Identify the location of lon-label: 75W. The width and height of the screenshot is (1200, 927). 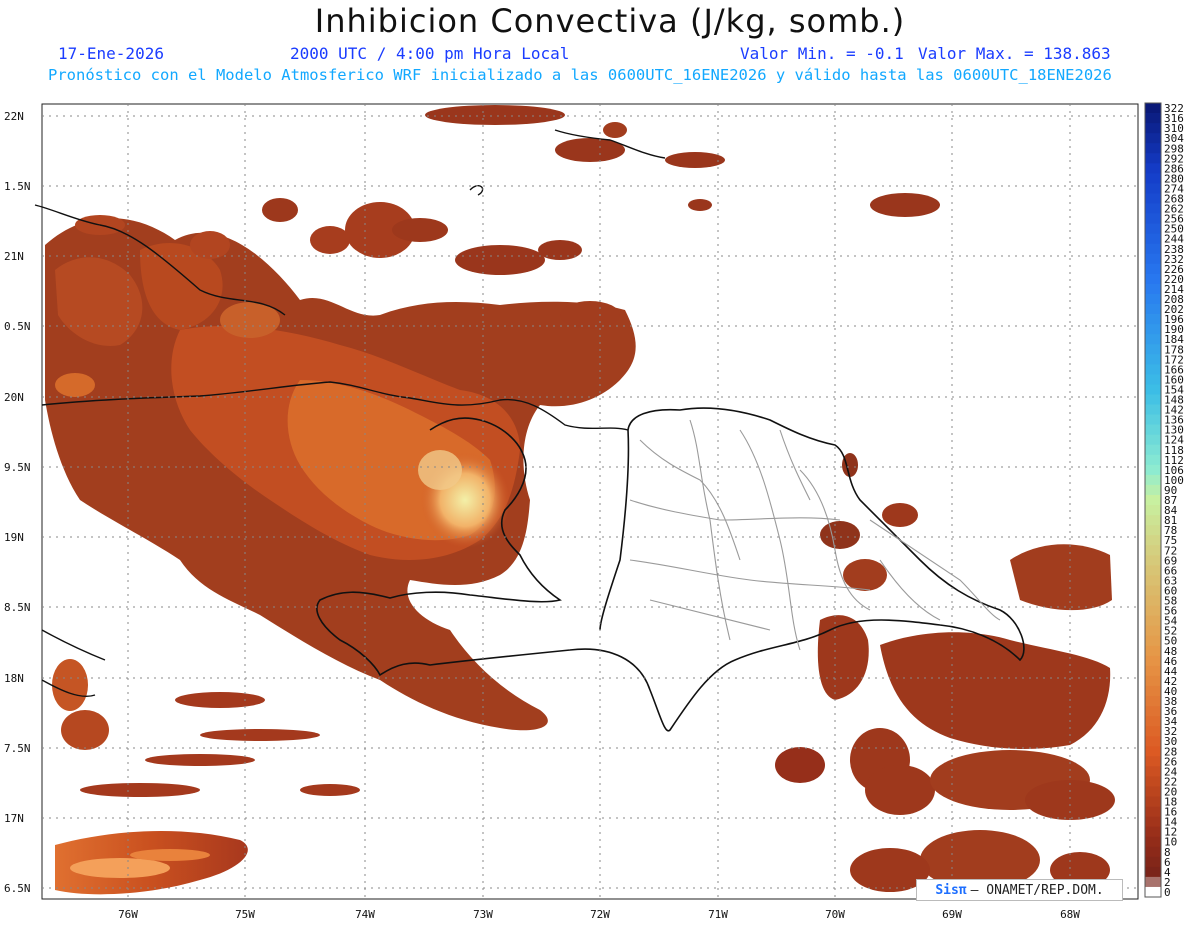
(245, 914).